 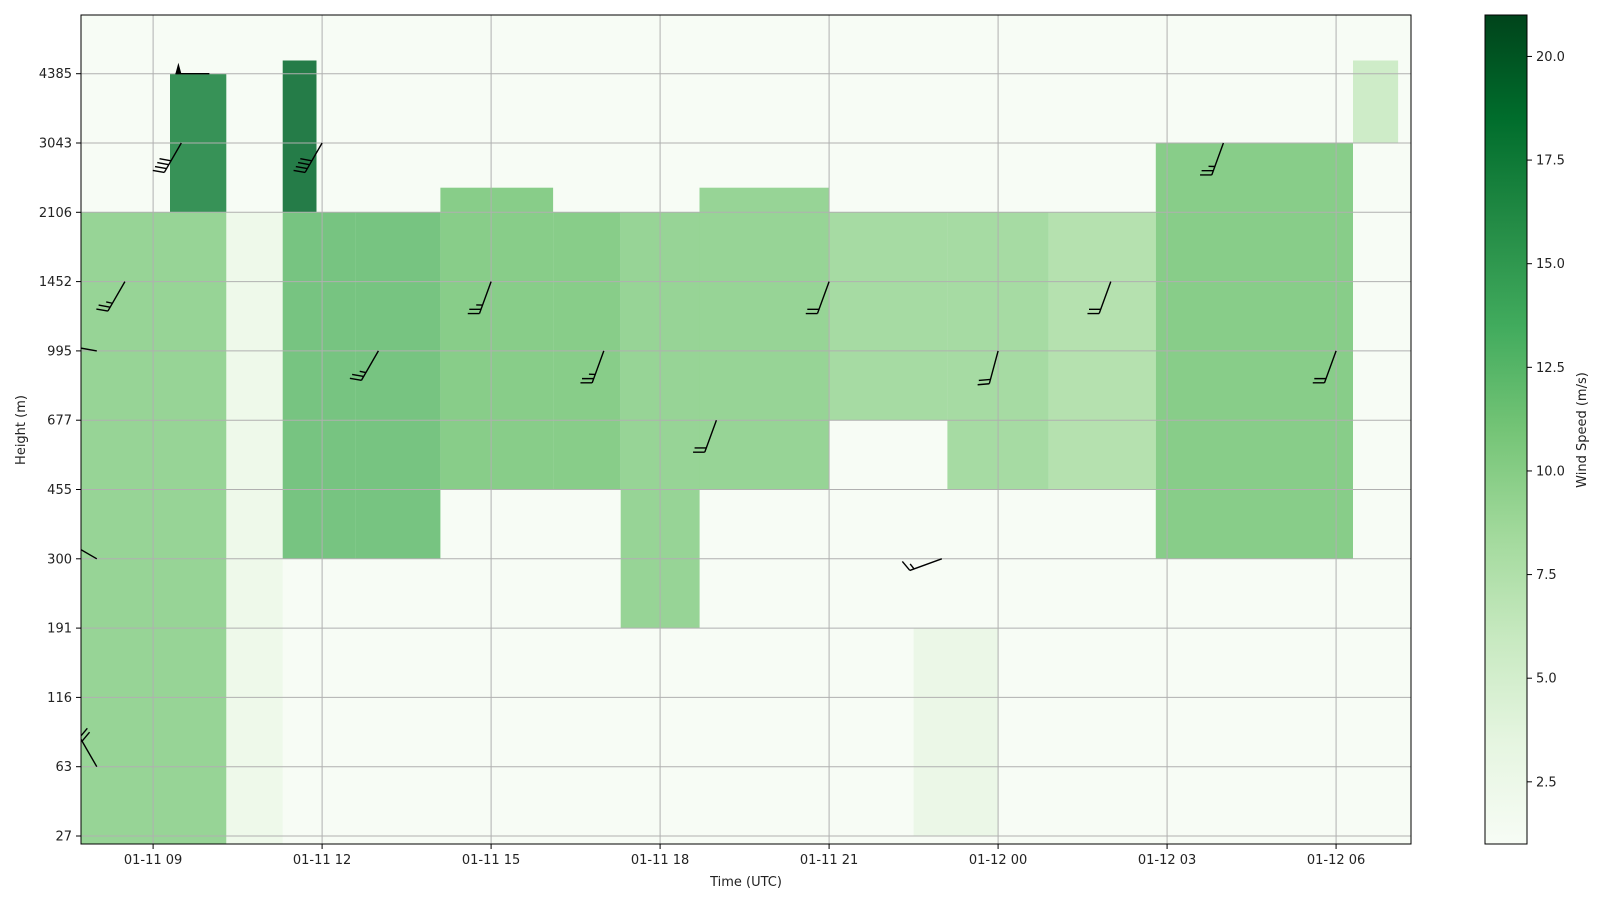 I want to click on y-tick-label: 300, so click(x=59, y=559).